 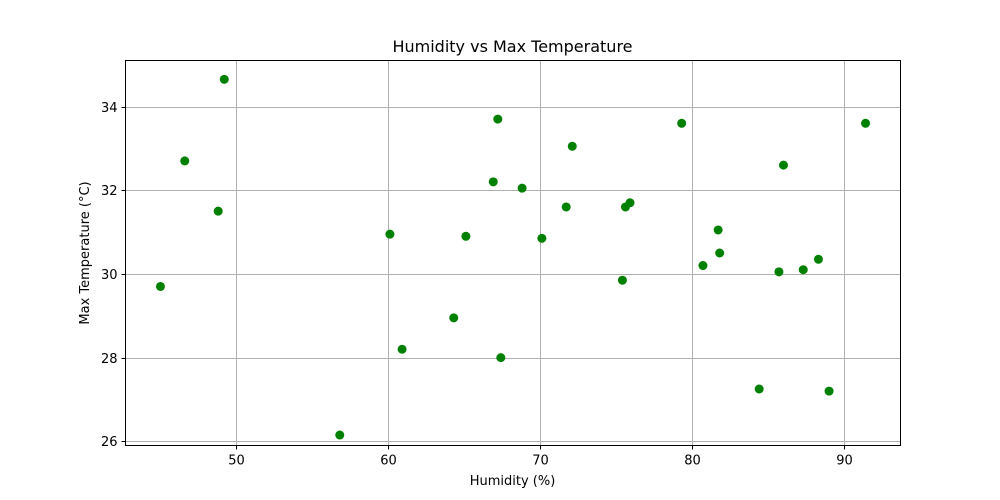 What do you see at coordinates (513, 481) in the screenshot?
I see `x-axis-title: Humidity (%)` at bounding box center [513, 481].